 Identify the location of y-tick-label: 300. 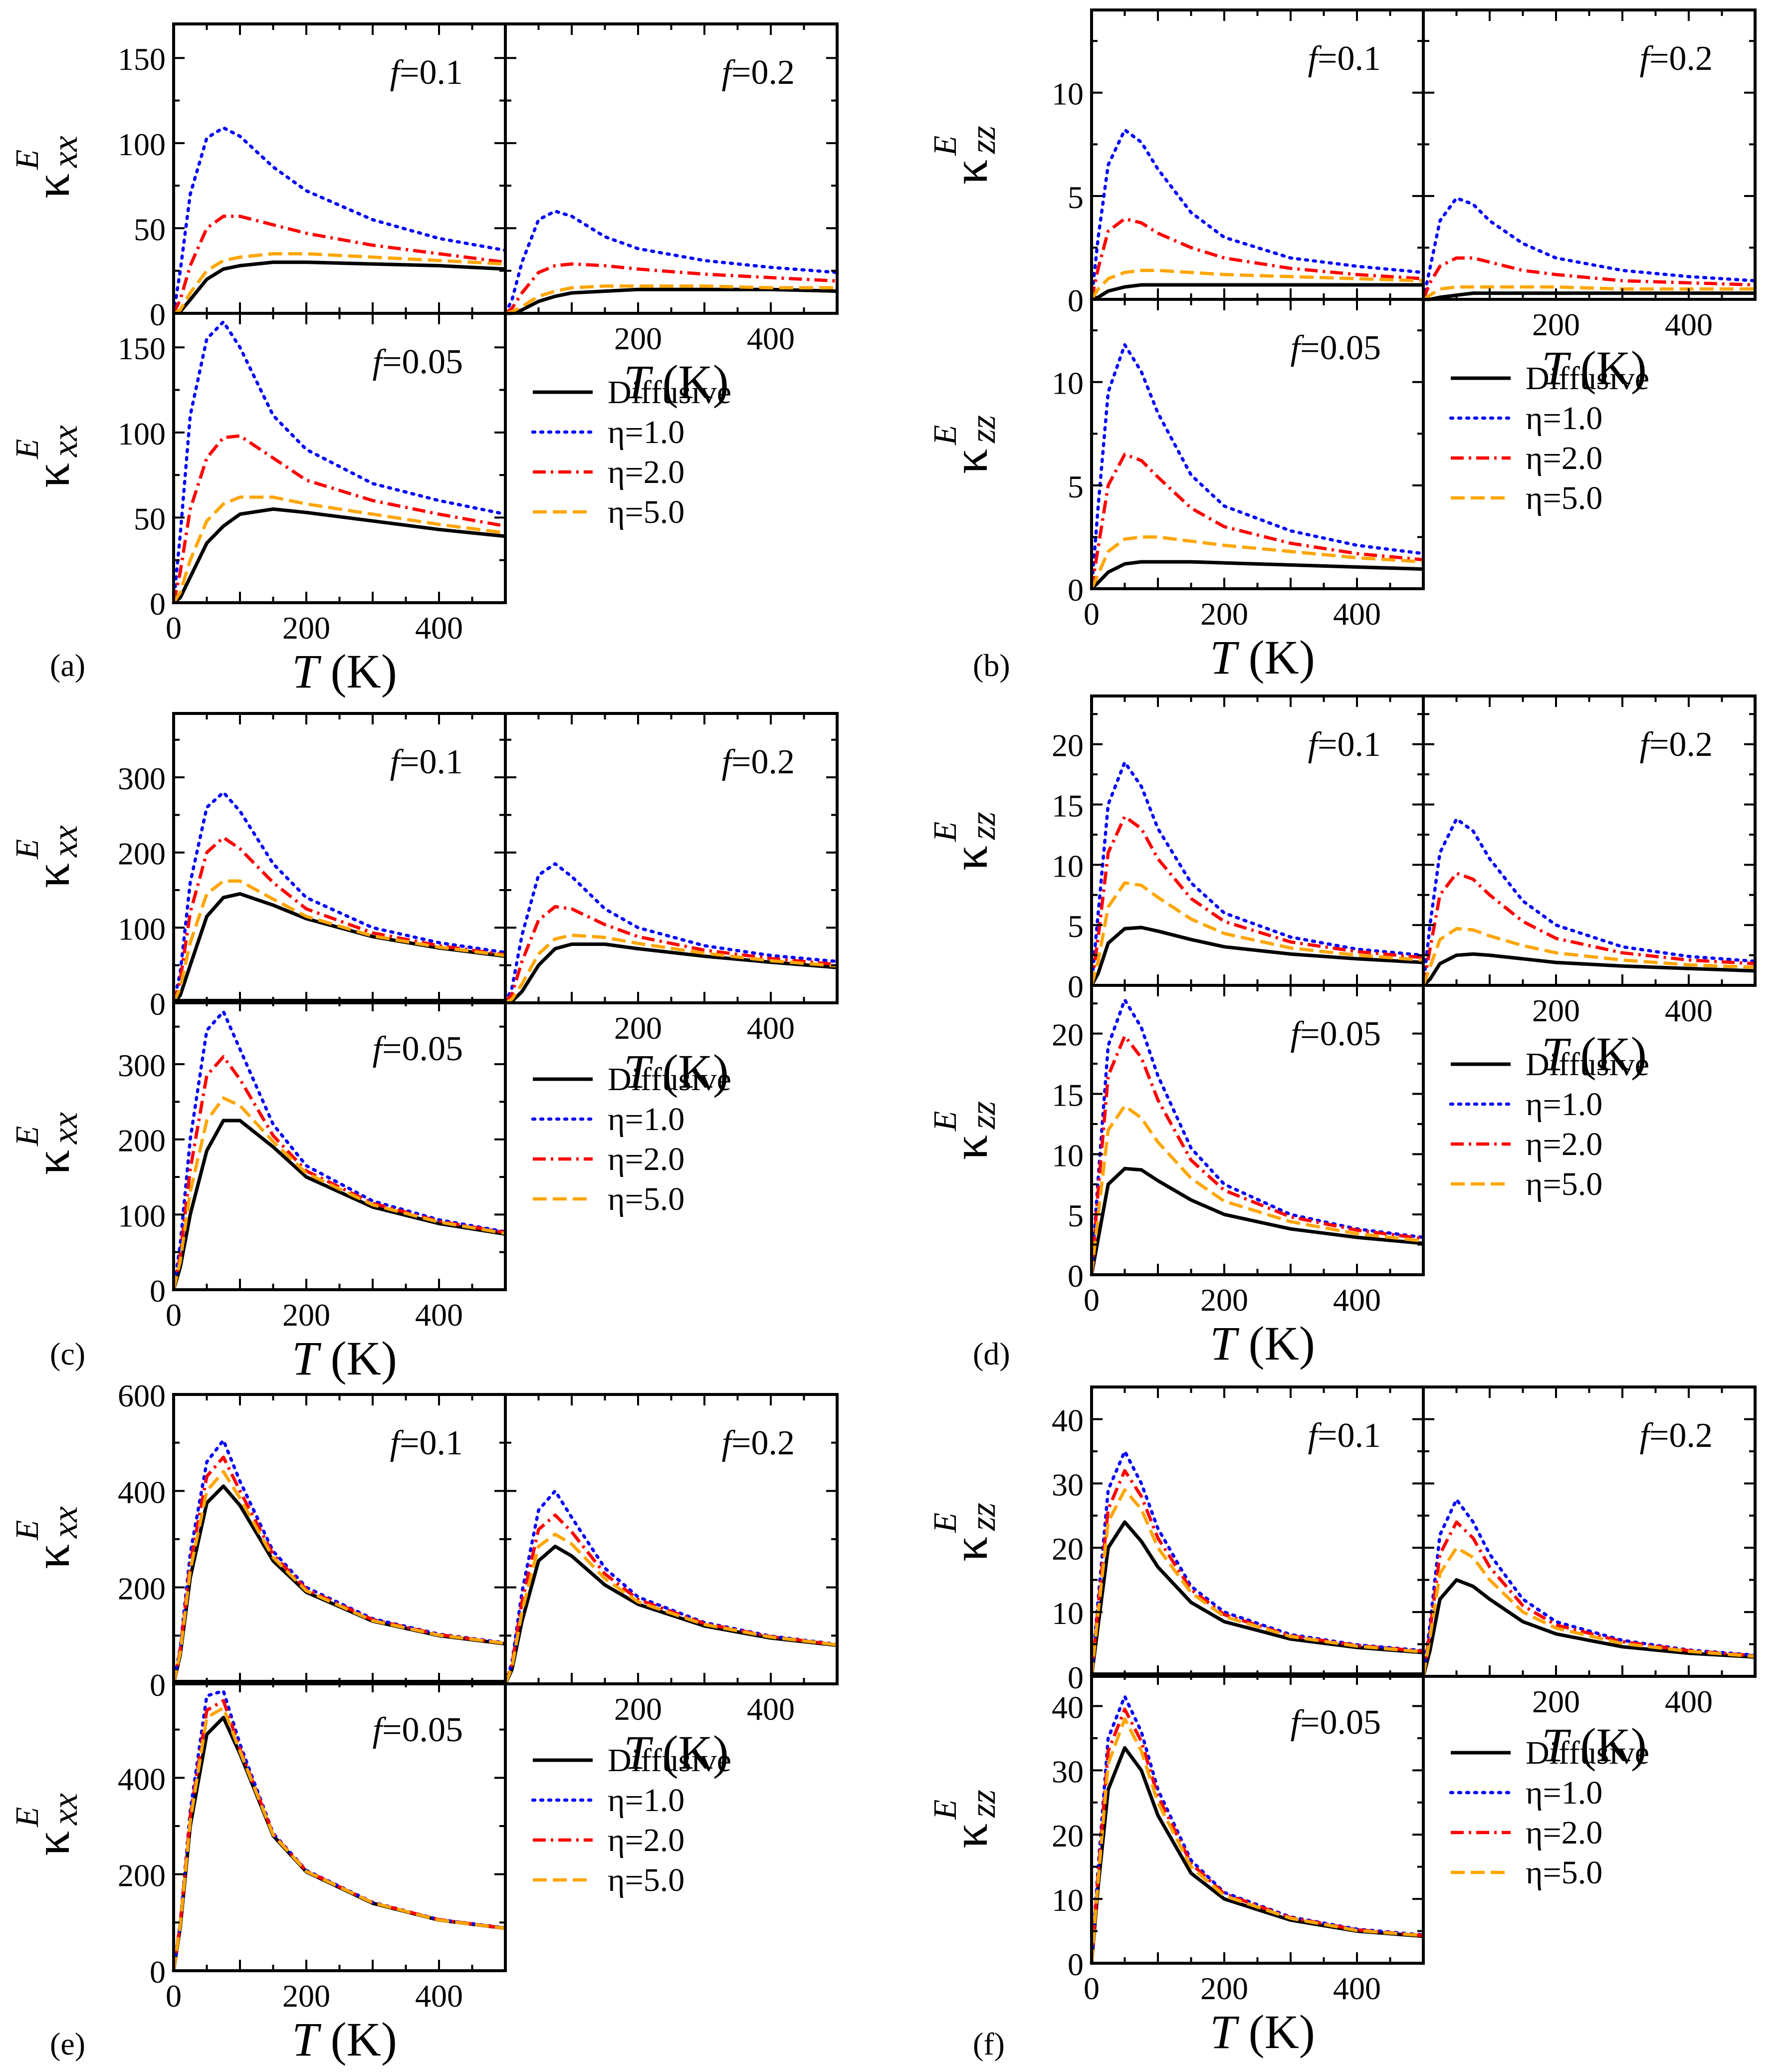
(142, 778).